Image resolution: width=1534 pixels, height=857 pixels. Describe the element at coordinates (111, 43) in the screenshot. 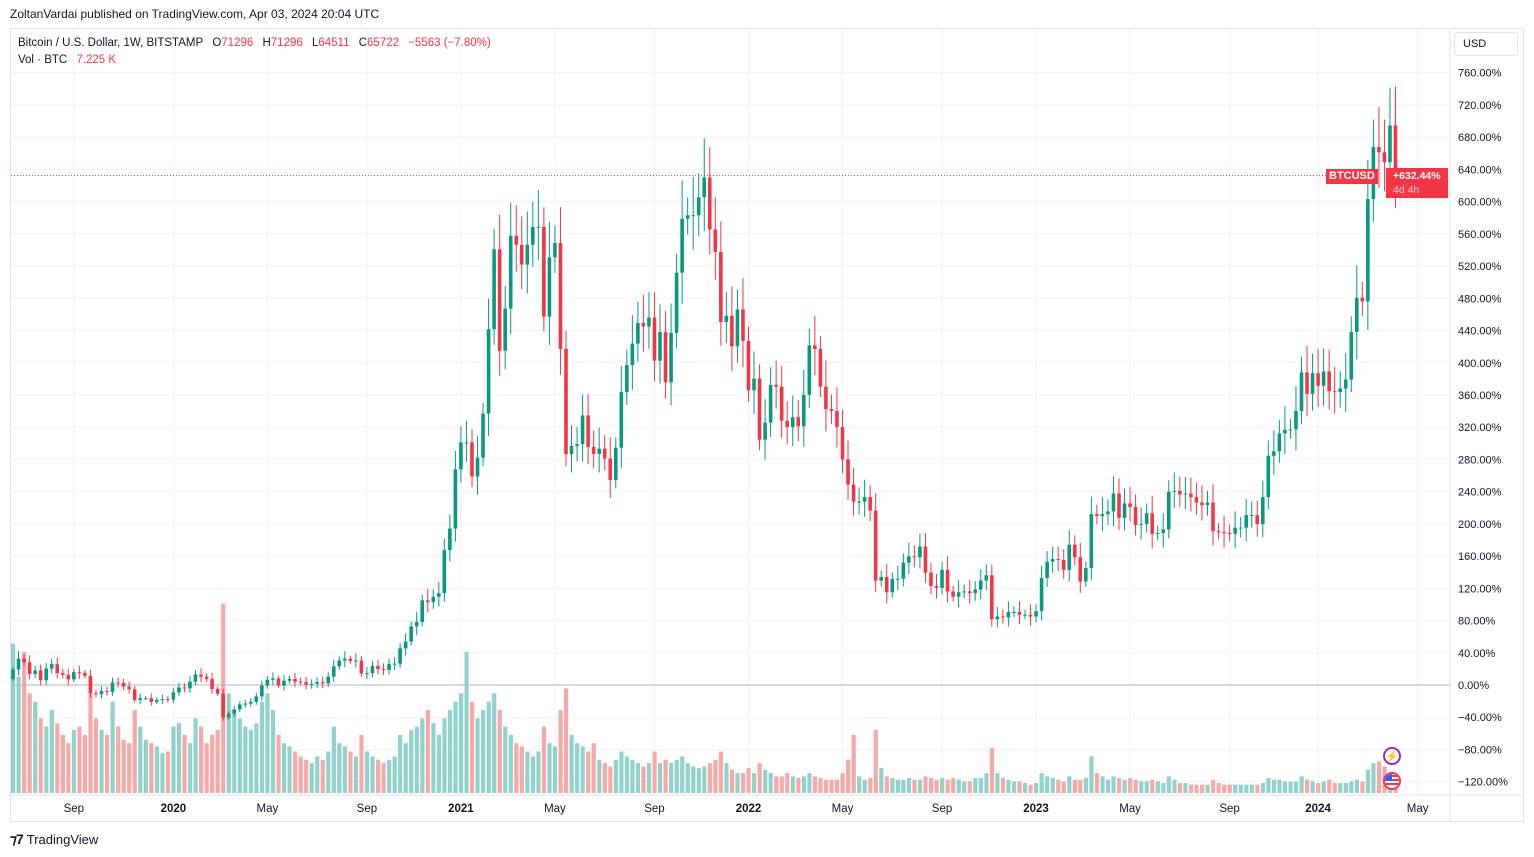

I see `symbol-description: Bitcoin / U.S. Dollar, 1W, BITSTAMP` at that location.